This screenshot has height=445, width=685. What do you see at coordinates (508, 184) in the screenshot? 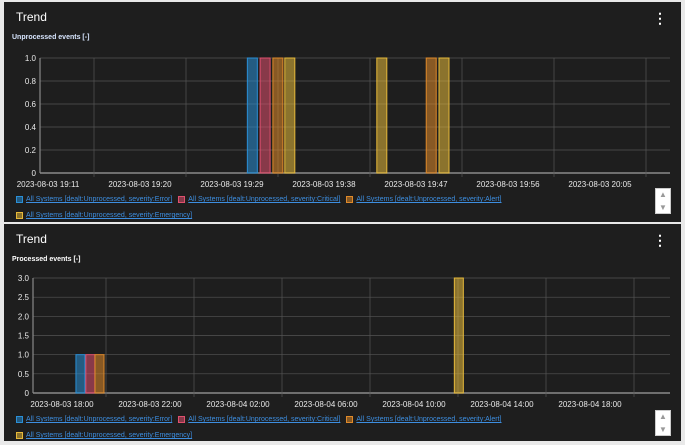
I see `x-tick-label: 2023-08-03 19:56` at bounding box center [508, 184].